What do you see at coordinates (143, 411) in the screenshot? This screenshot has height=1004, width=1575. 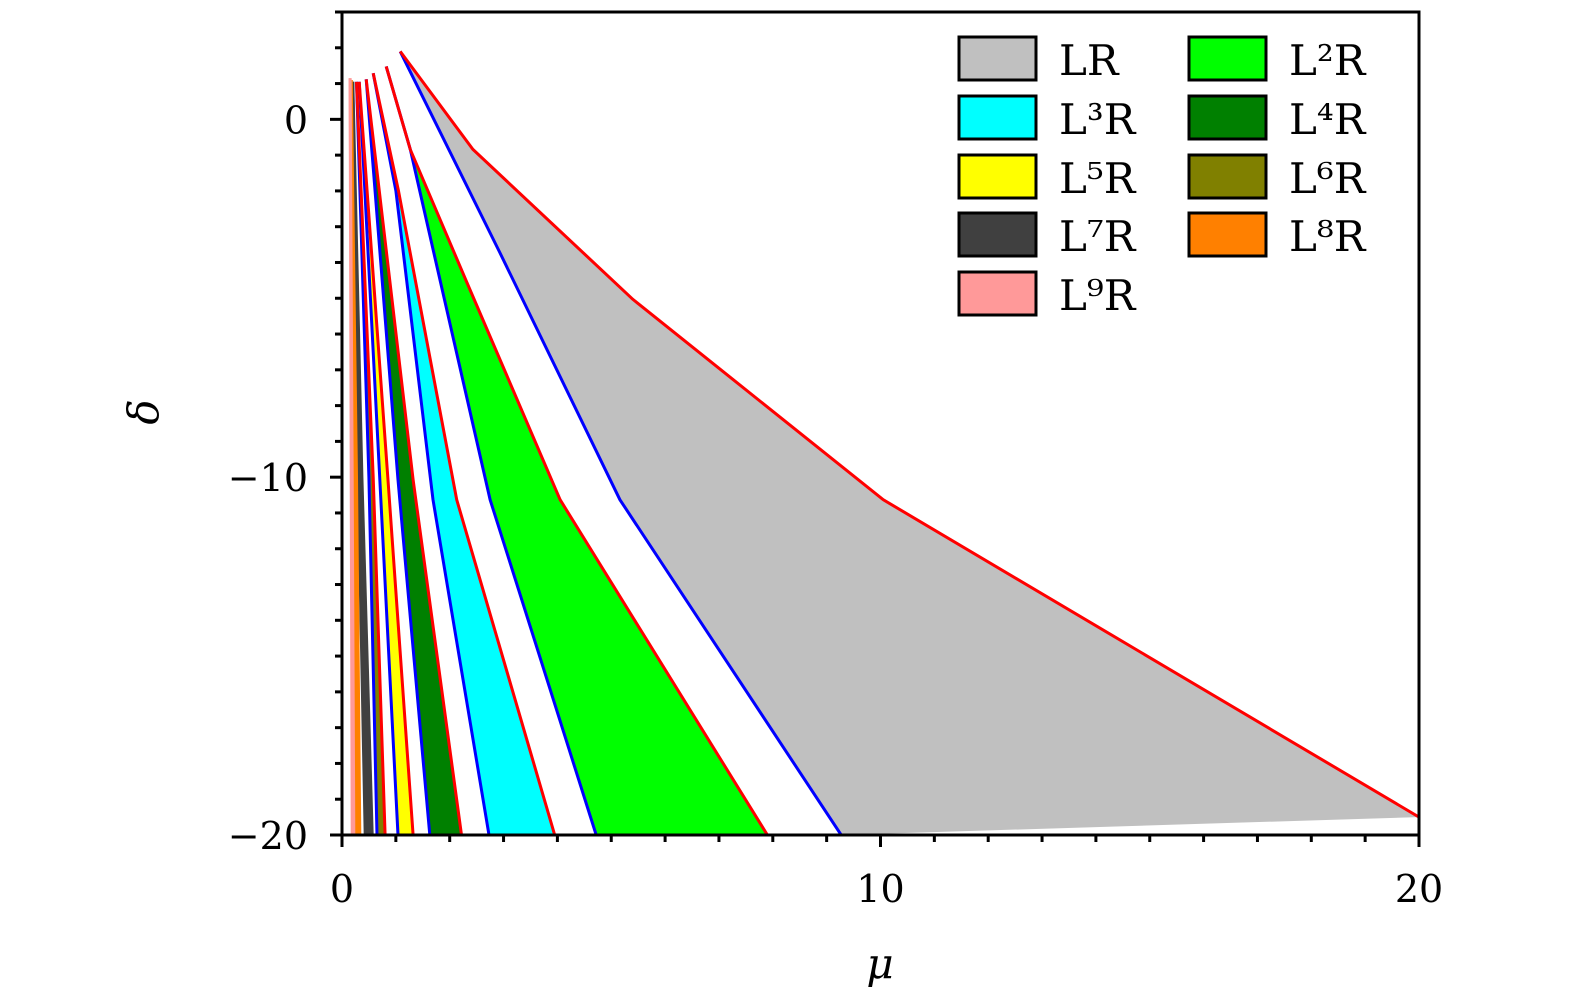 I see `y-axis-label: δ` at bounding box center [143, 411].